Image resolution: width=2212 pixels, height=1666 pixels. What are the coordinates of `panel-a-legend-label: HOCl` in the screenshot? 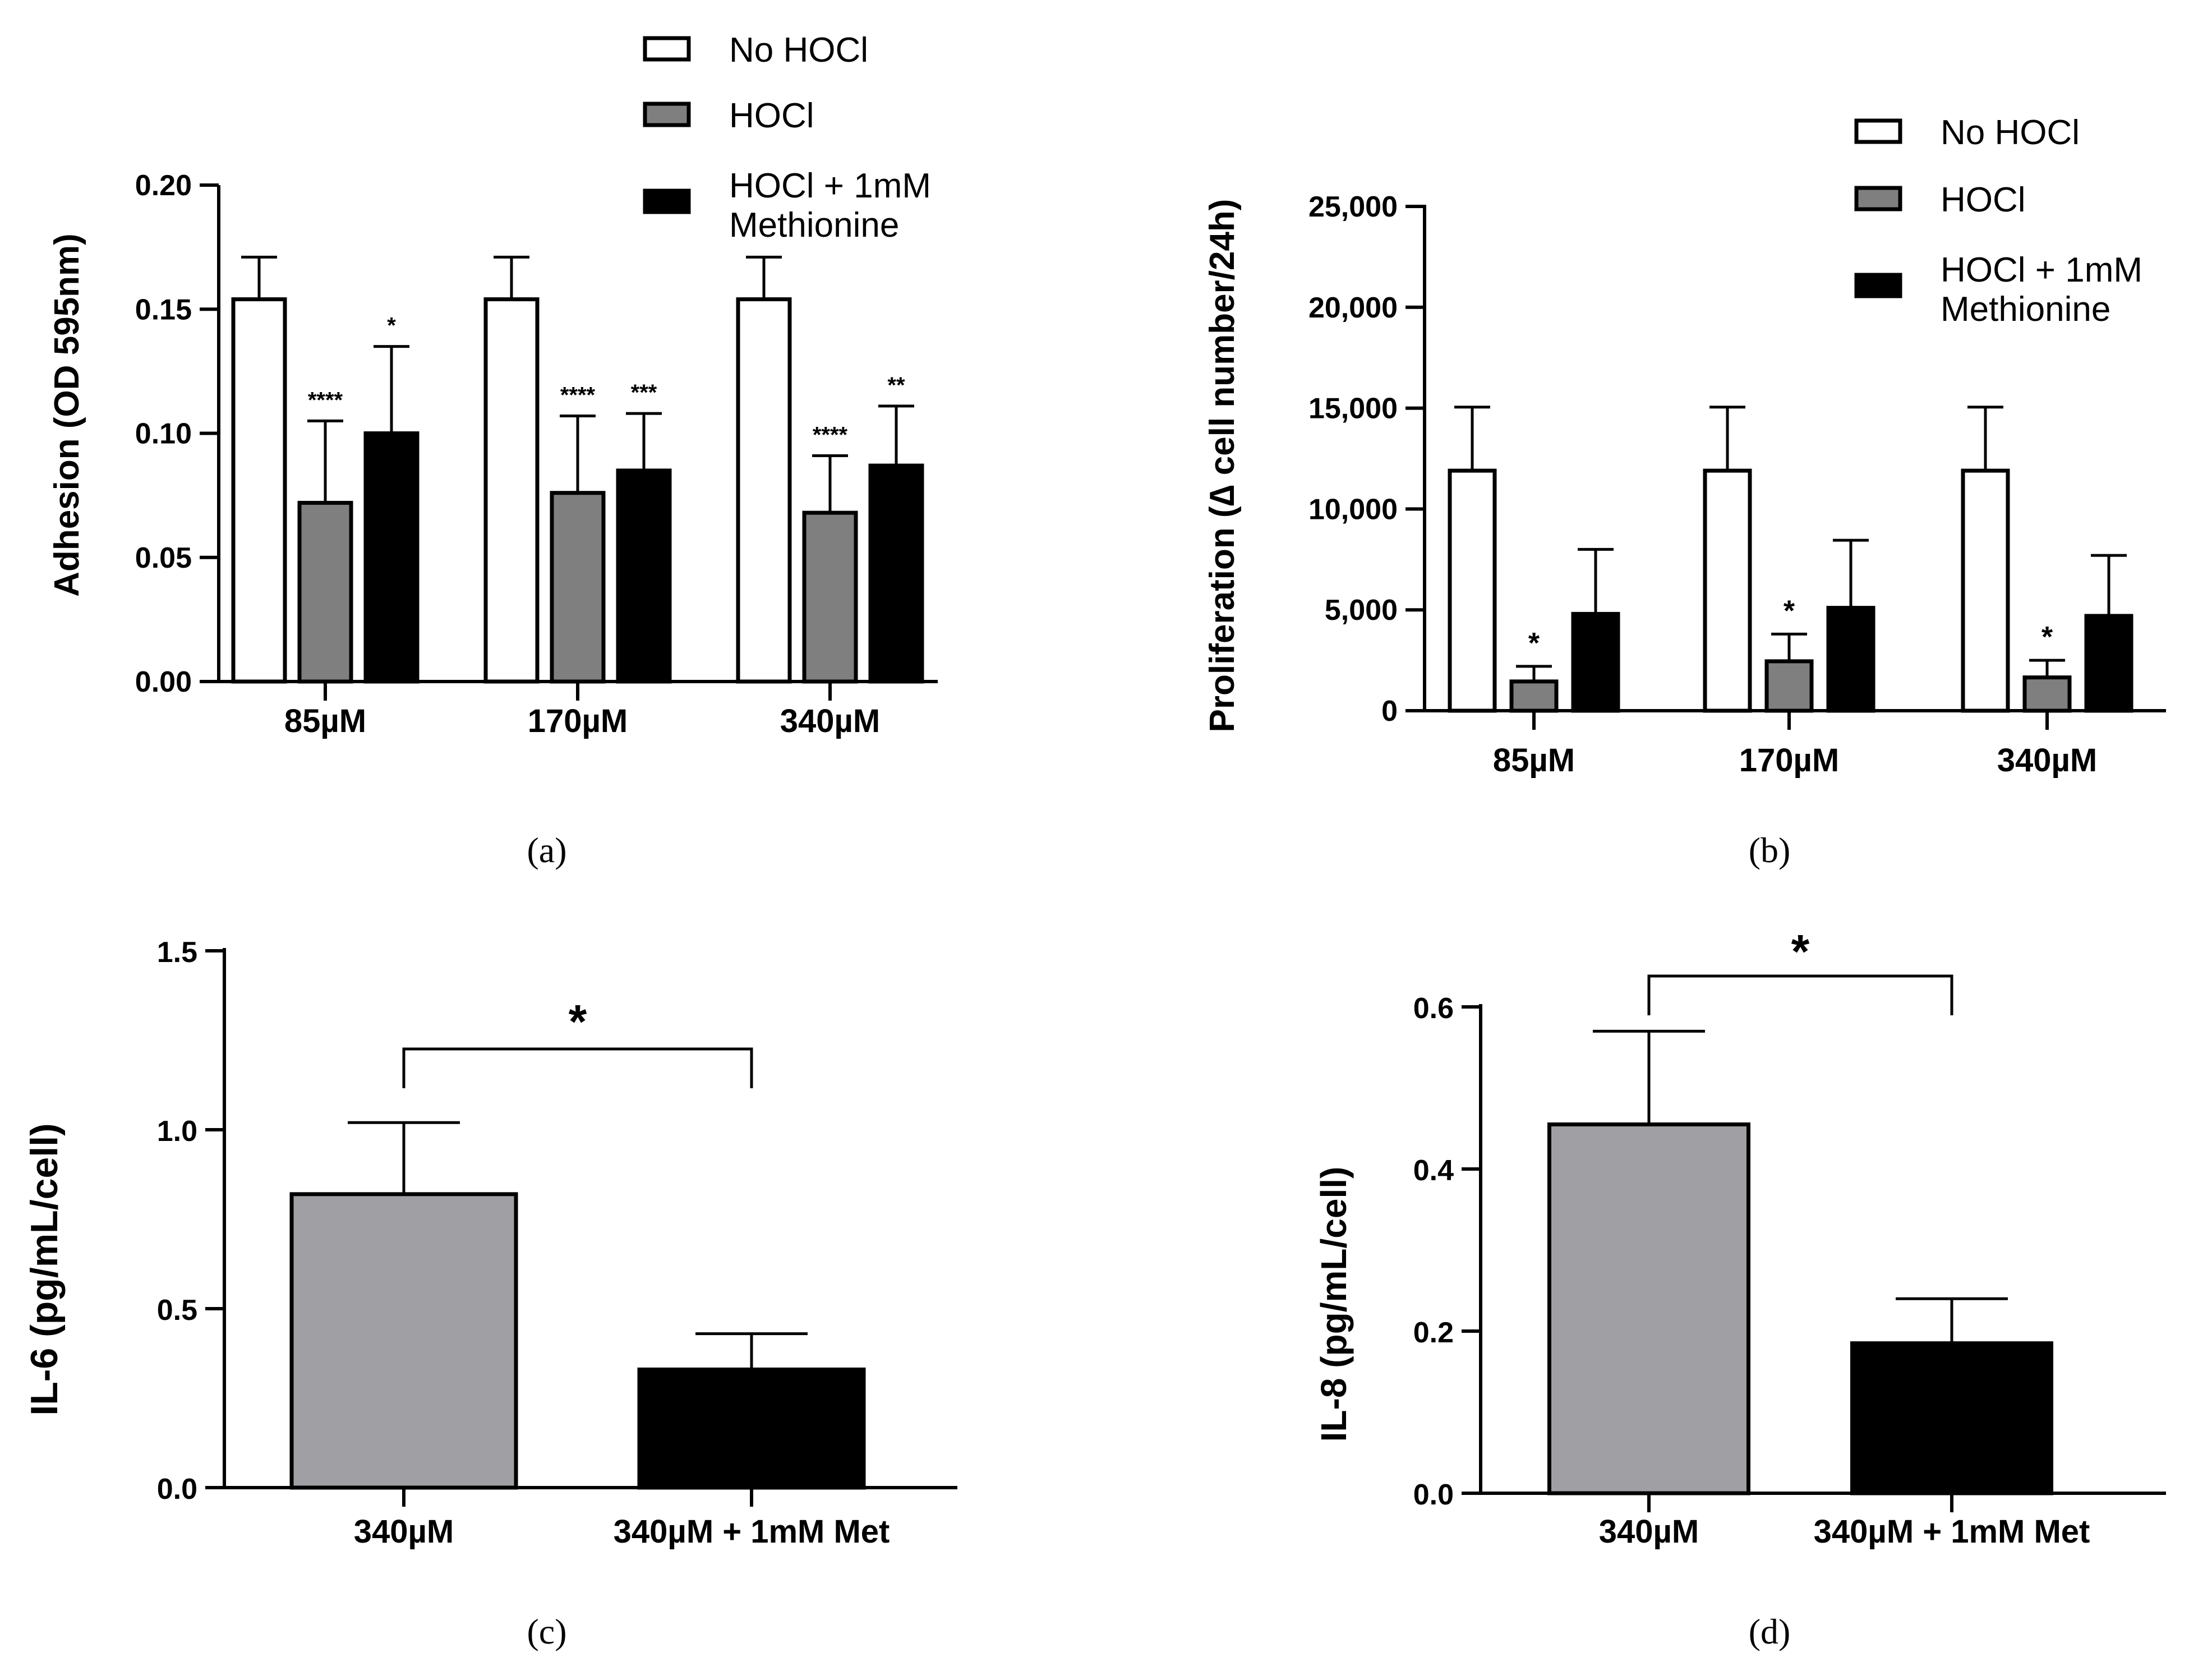 It's located at (771, 115).